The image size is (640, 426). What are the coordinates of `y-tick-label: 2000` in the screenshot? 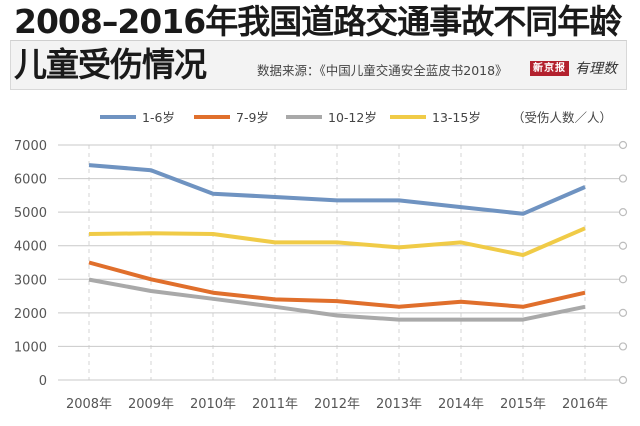 It's located at (30, 314).